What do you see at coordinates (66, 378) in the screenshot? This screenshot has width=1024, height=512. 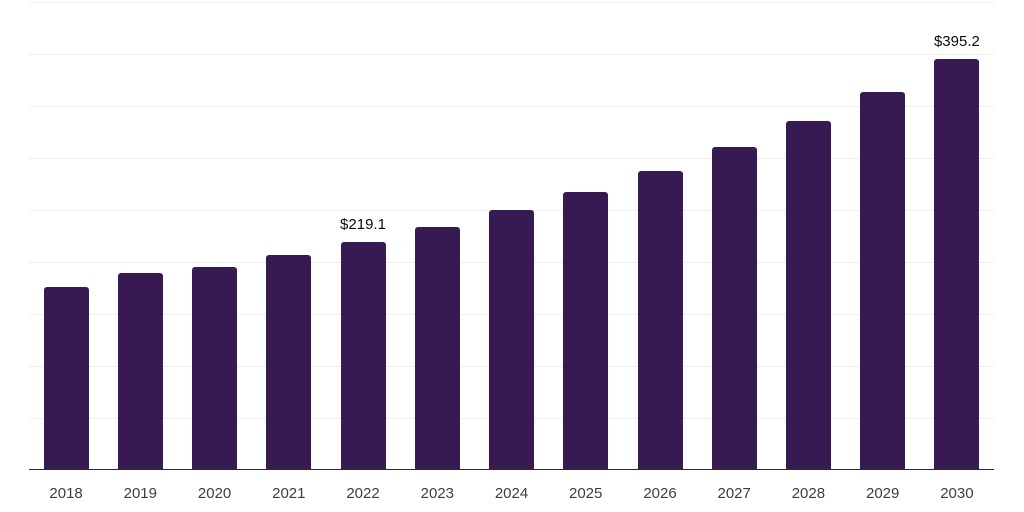 I see `bar-2018` at bounding box center [66, 378].